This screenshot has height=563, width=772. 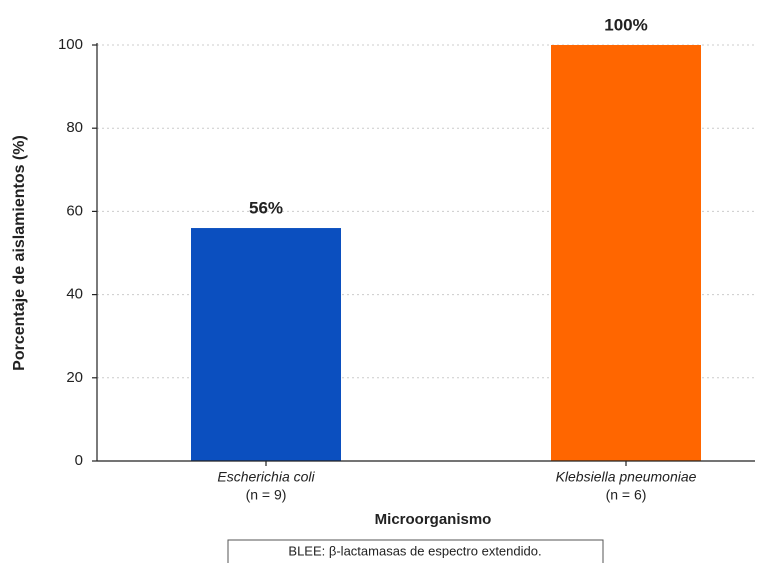 What do you see at coordinates (74, 127) in the screenshot?
I see `y-tick-label: 80` at bounding box center [74, 127].